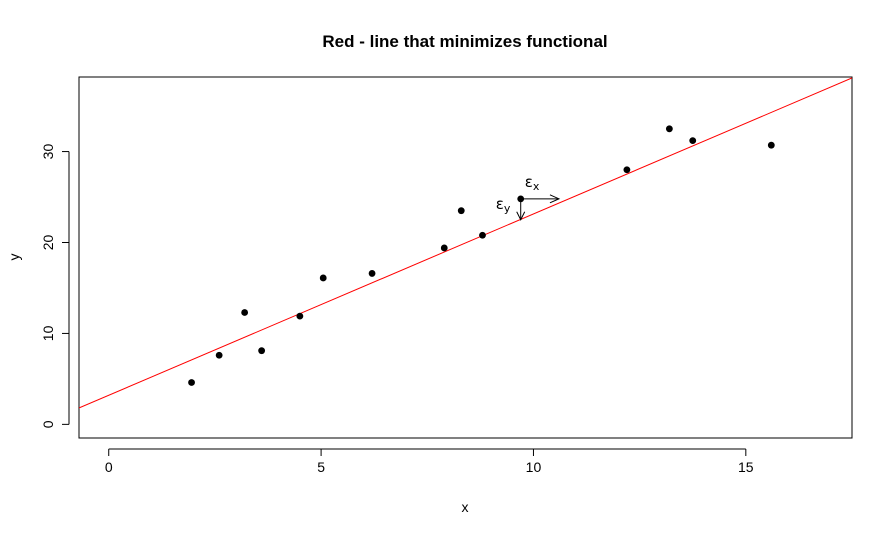 This screenshot has width=893, height=536. Describe the element at coordinates (555, 199) in the screenshot. I see `epsilon-x-arrowhead` at that location.